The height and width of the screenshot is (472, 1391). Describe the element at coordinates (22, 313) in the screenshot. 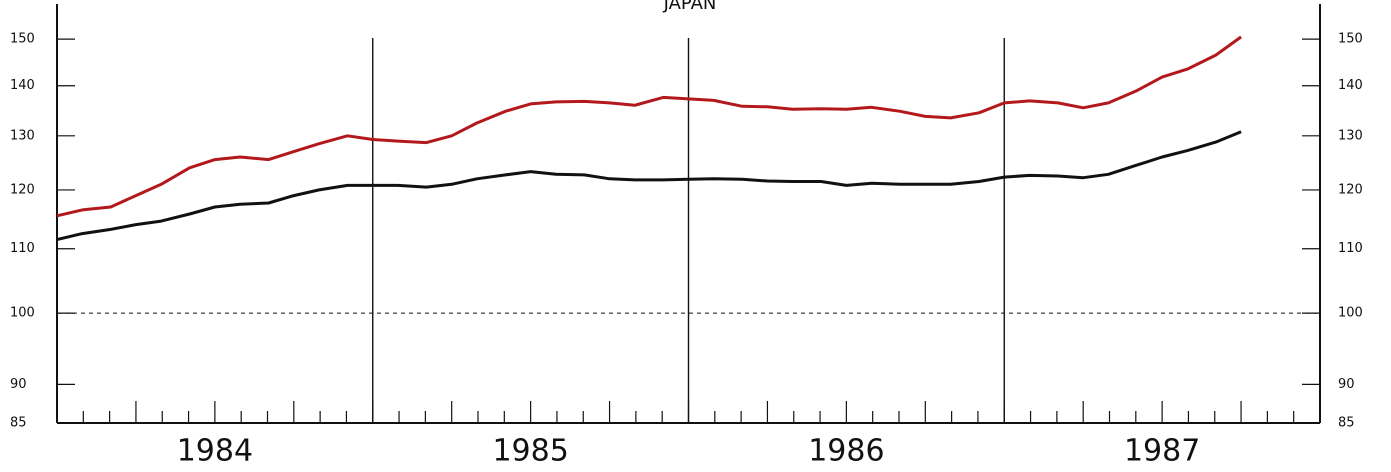

I see `y-tick-label: 100` at that location.